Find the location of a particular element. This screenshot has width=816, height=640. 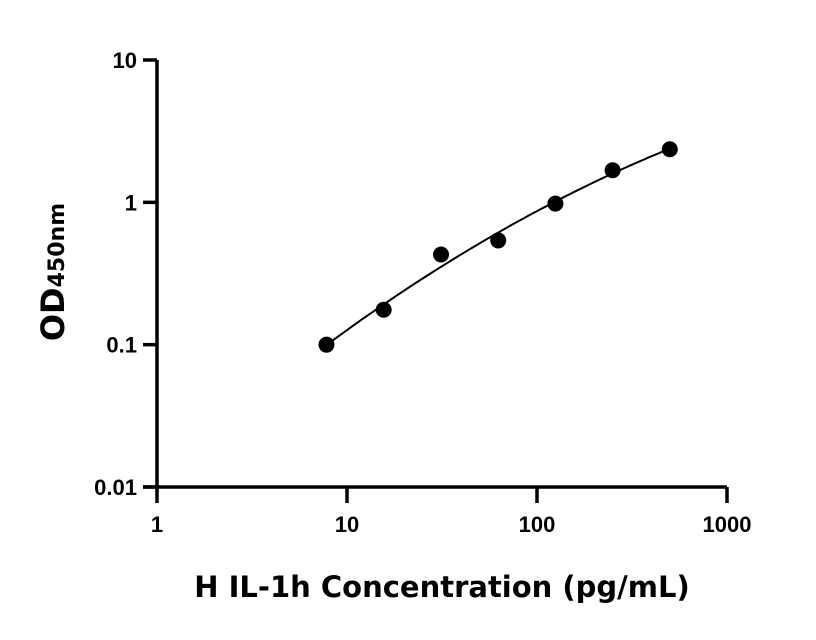

x-tick-label: 1000 is located at coordinates (727, 524).